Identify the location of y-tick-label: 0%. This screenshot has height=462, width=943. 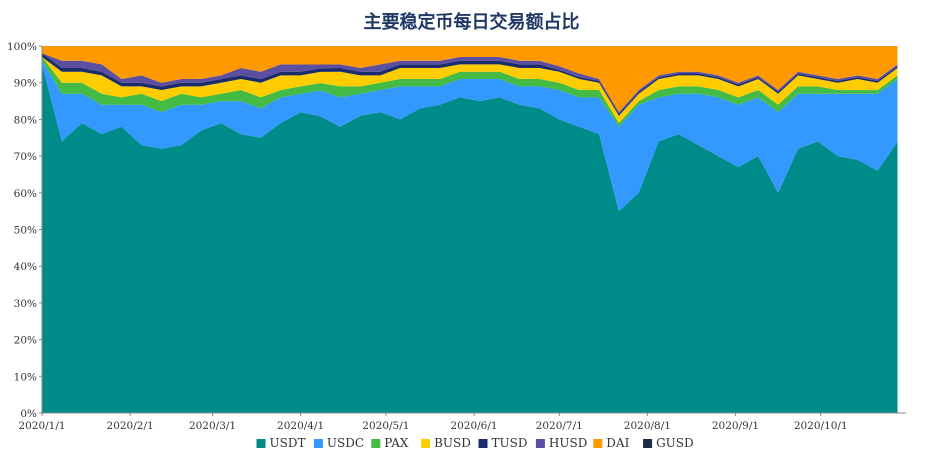
(28, 414).